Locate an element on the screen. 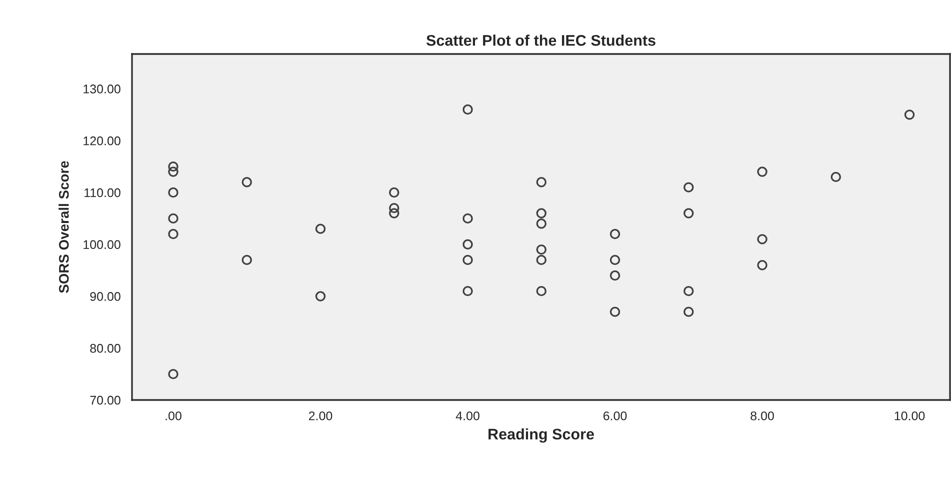 The height and width of the screenshot is (477, 951). x-tick-label: 2.00 is located at coordinates (320, 415).